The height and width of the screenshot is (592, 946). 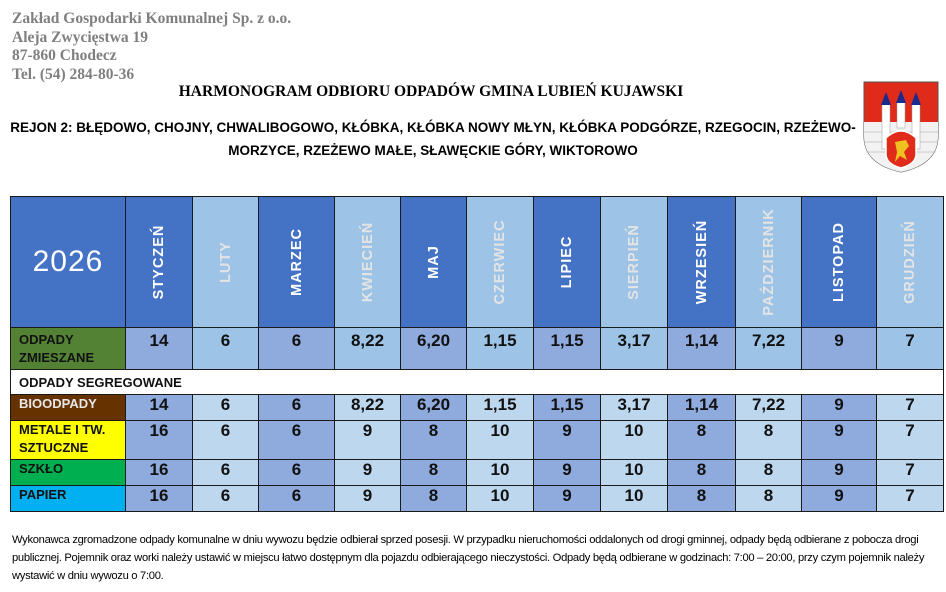 What do you see at coordinates (73, 74) in the screenshot?
I see `company-phone: Tel. (54) 284-80-36` at bounding box center [73, 74].